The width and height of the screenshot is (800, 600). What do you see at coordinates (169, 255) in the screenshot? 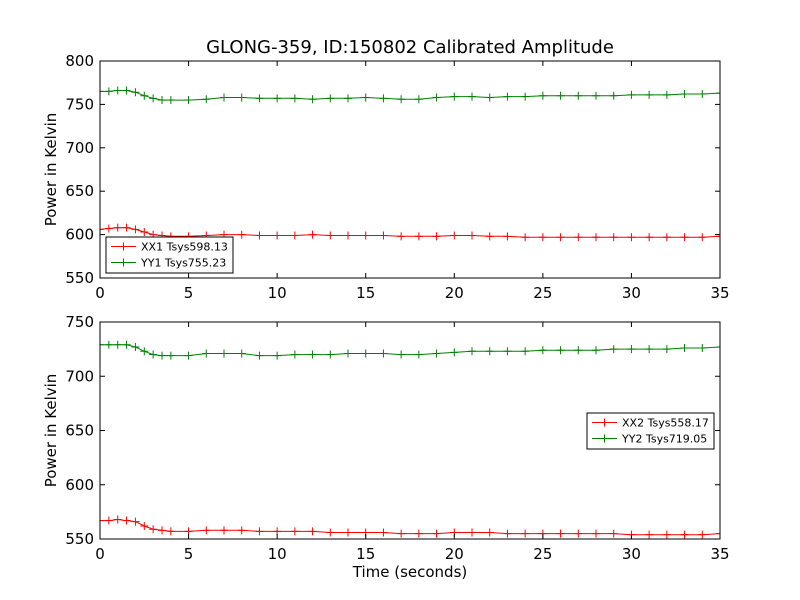
I see `top-legend: XX1 Tsys598.13 YY1 Tsys755.23` at bounding box center [169, 255].